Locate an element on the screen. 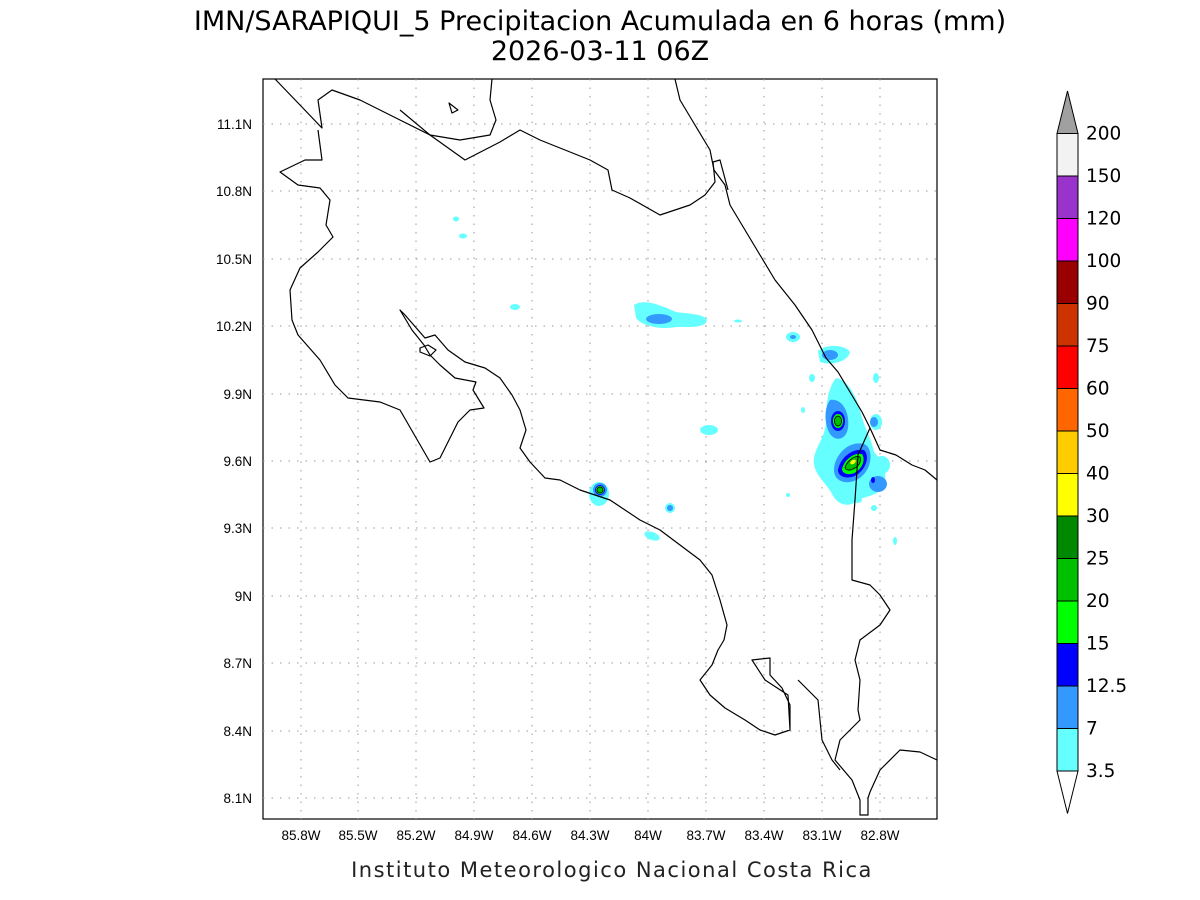 Image resolution: width=1200 pixels, height=900 pixels. colorbar-label: 150 is located at coordinates (1103, 176).